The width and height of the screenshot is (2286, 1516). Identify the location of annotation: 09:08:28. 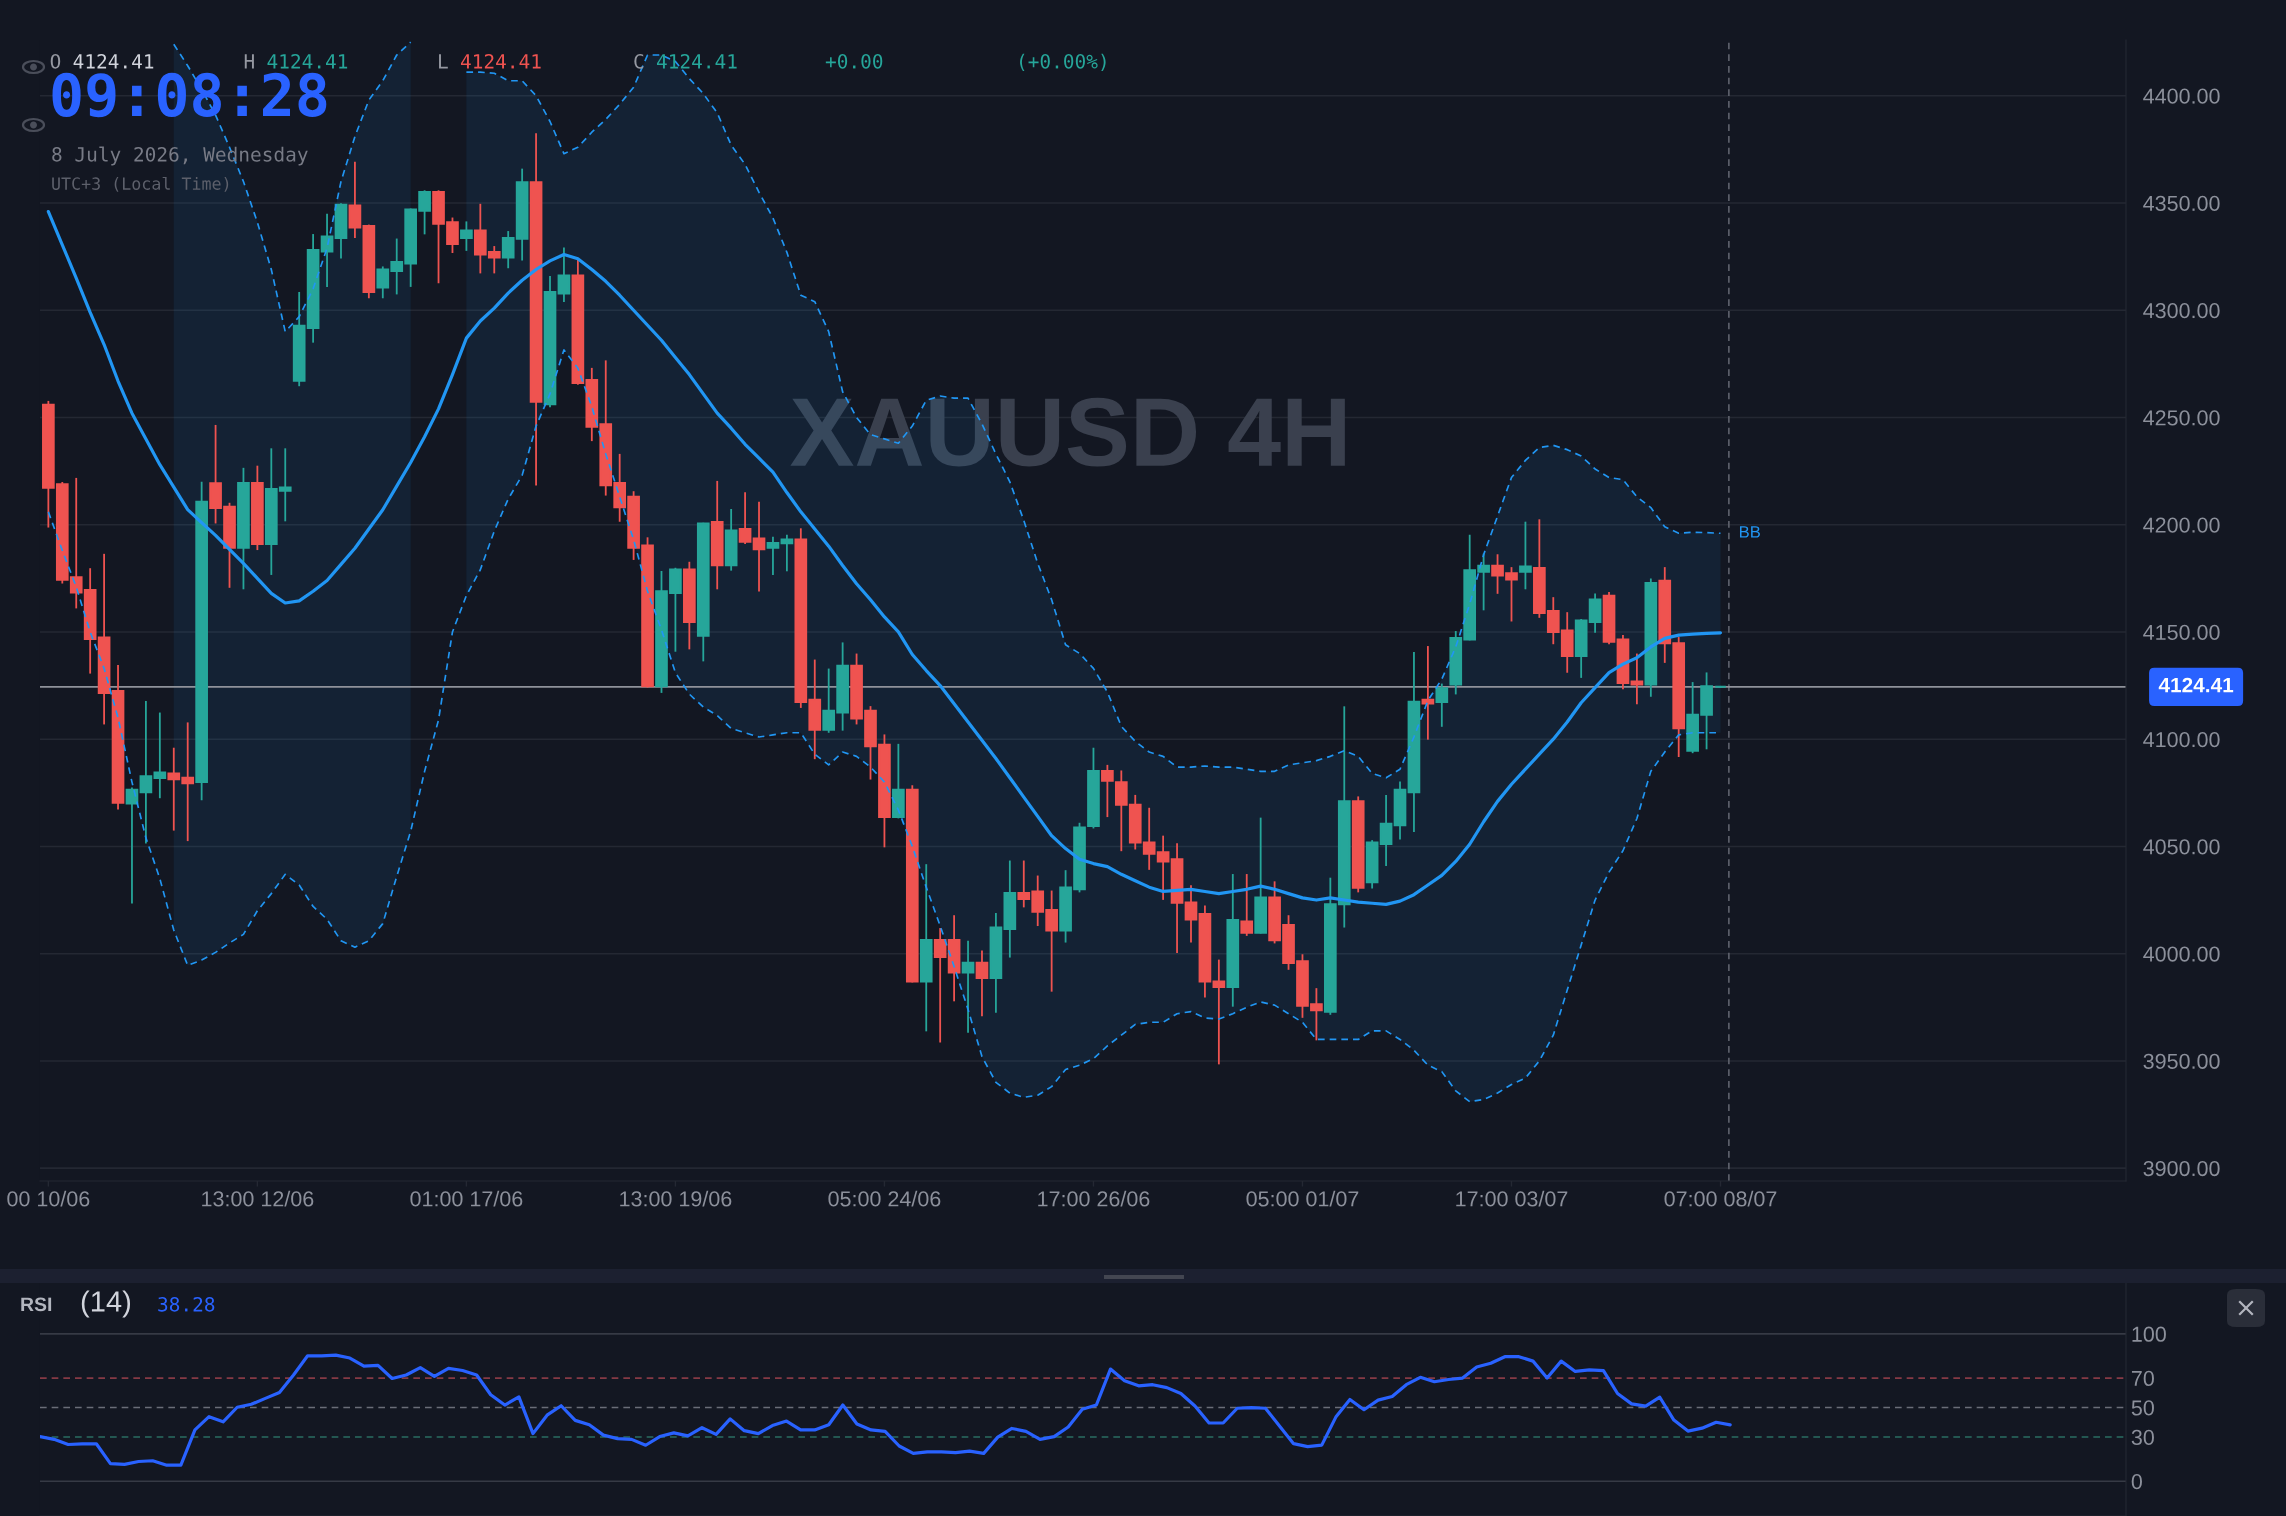
(189, 95).